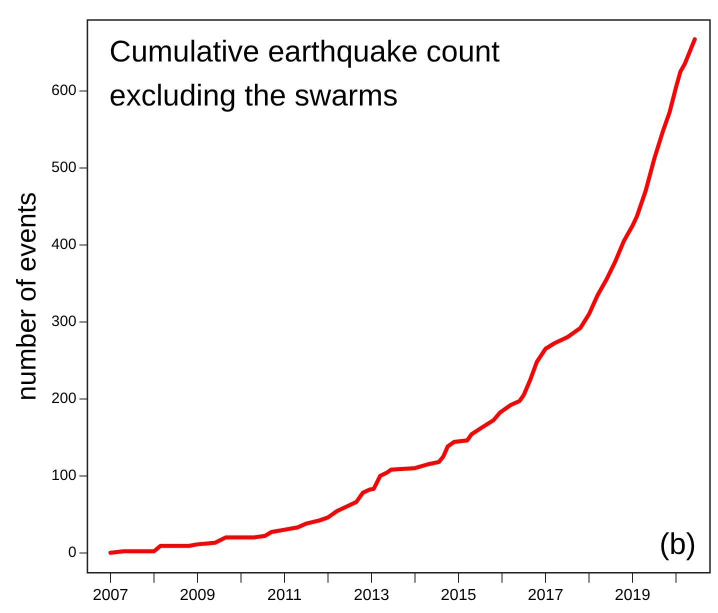 The image size is (718, 613). What do you see at coordinates (458, 595) in the screenshot?
I see `x-tick-label: 2015` at bounding box center [458, 595].